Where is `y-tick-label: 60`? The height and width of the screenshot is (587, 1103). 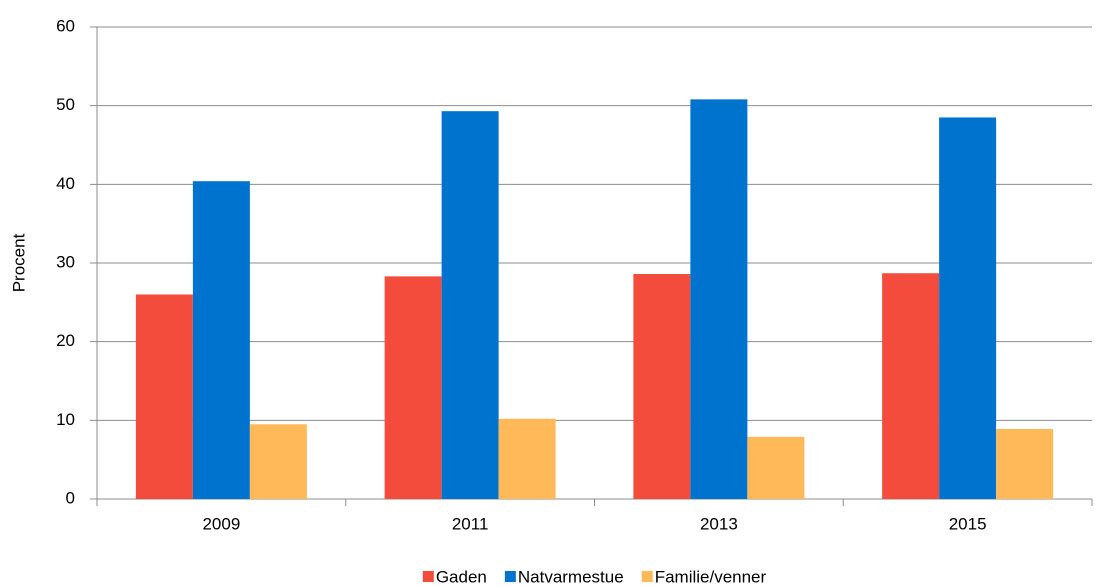
y-tick-label: 60 is located at coordinates (65, 25).